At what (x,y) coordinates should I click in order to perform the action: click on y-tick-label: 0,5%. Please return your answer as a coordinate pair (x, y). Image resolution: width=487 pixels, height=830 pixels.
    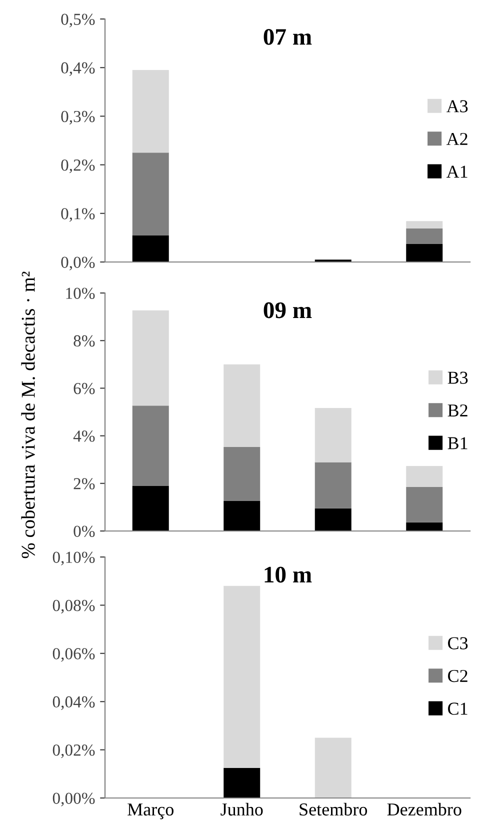
    Looking at the image, I should click on (78, 21).